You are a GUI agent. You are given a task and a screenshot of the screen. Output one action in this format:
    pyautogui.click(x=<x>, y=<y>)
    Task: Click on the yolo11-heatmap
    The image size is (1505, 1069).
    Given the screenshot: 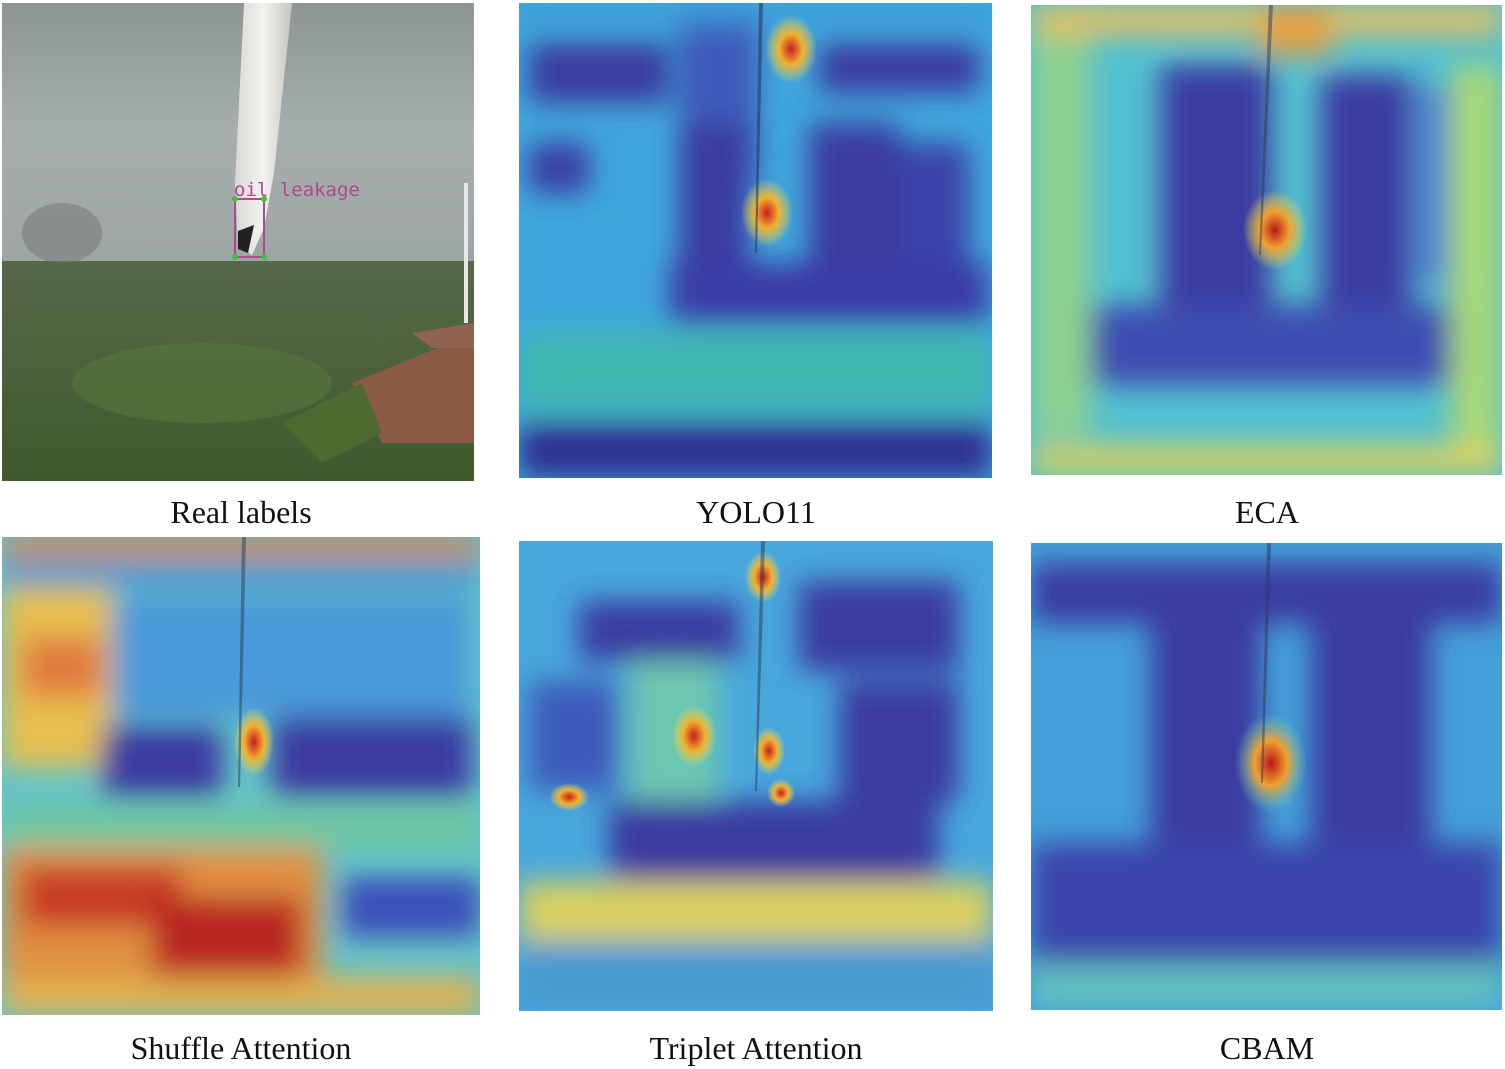 What is the action you would take?
    pyautogui.click(x=755, y=240)
    